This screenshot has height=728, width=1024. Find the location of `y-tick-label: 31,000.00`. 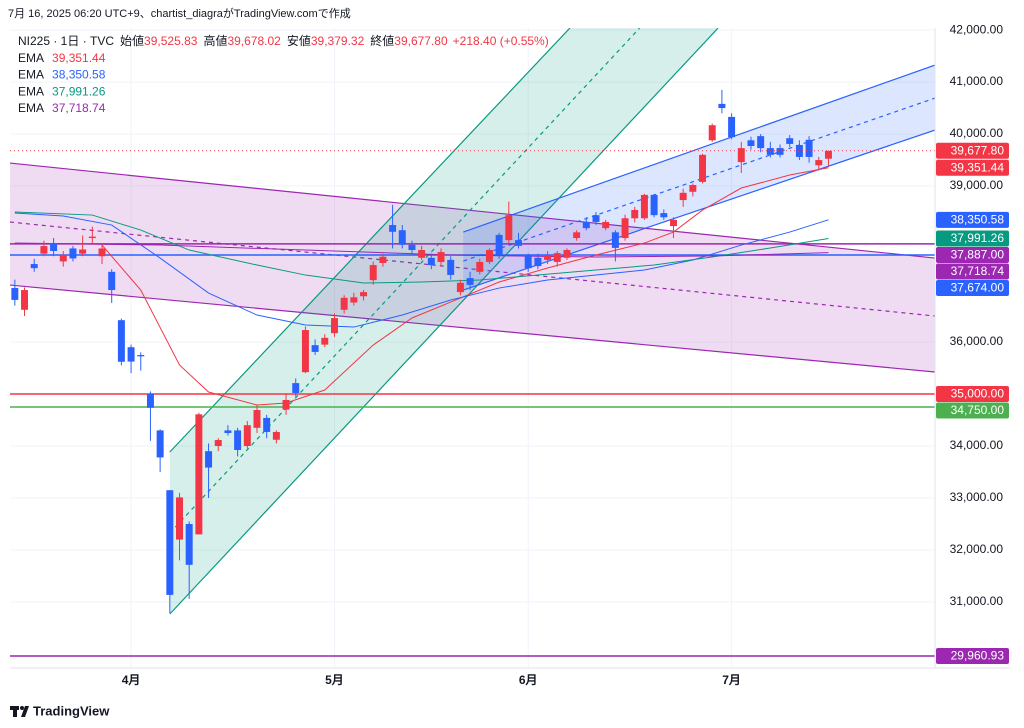

y-tick-label: 31,000.00 is located at coordinates (977, 601).